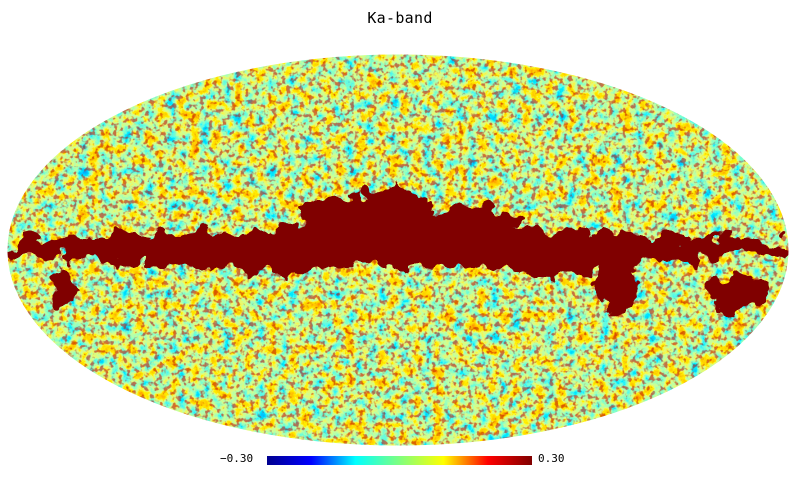 The width and height of the screenshot is (800, 500). What do you see at coordinates (237, 458) in the screenshot?
I see `colorbar-min-label: −0.30` at bounding box center [237, 458].